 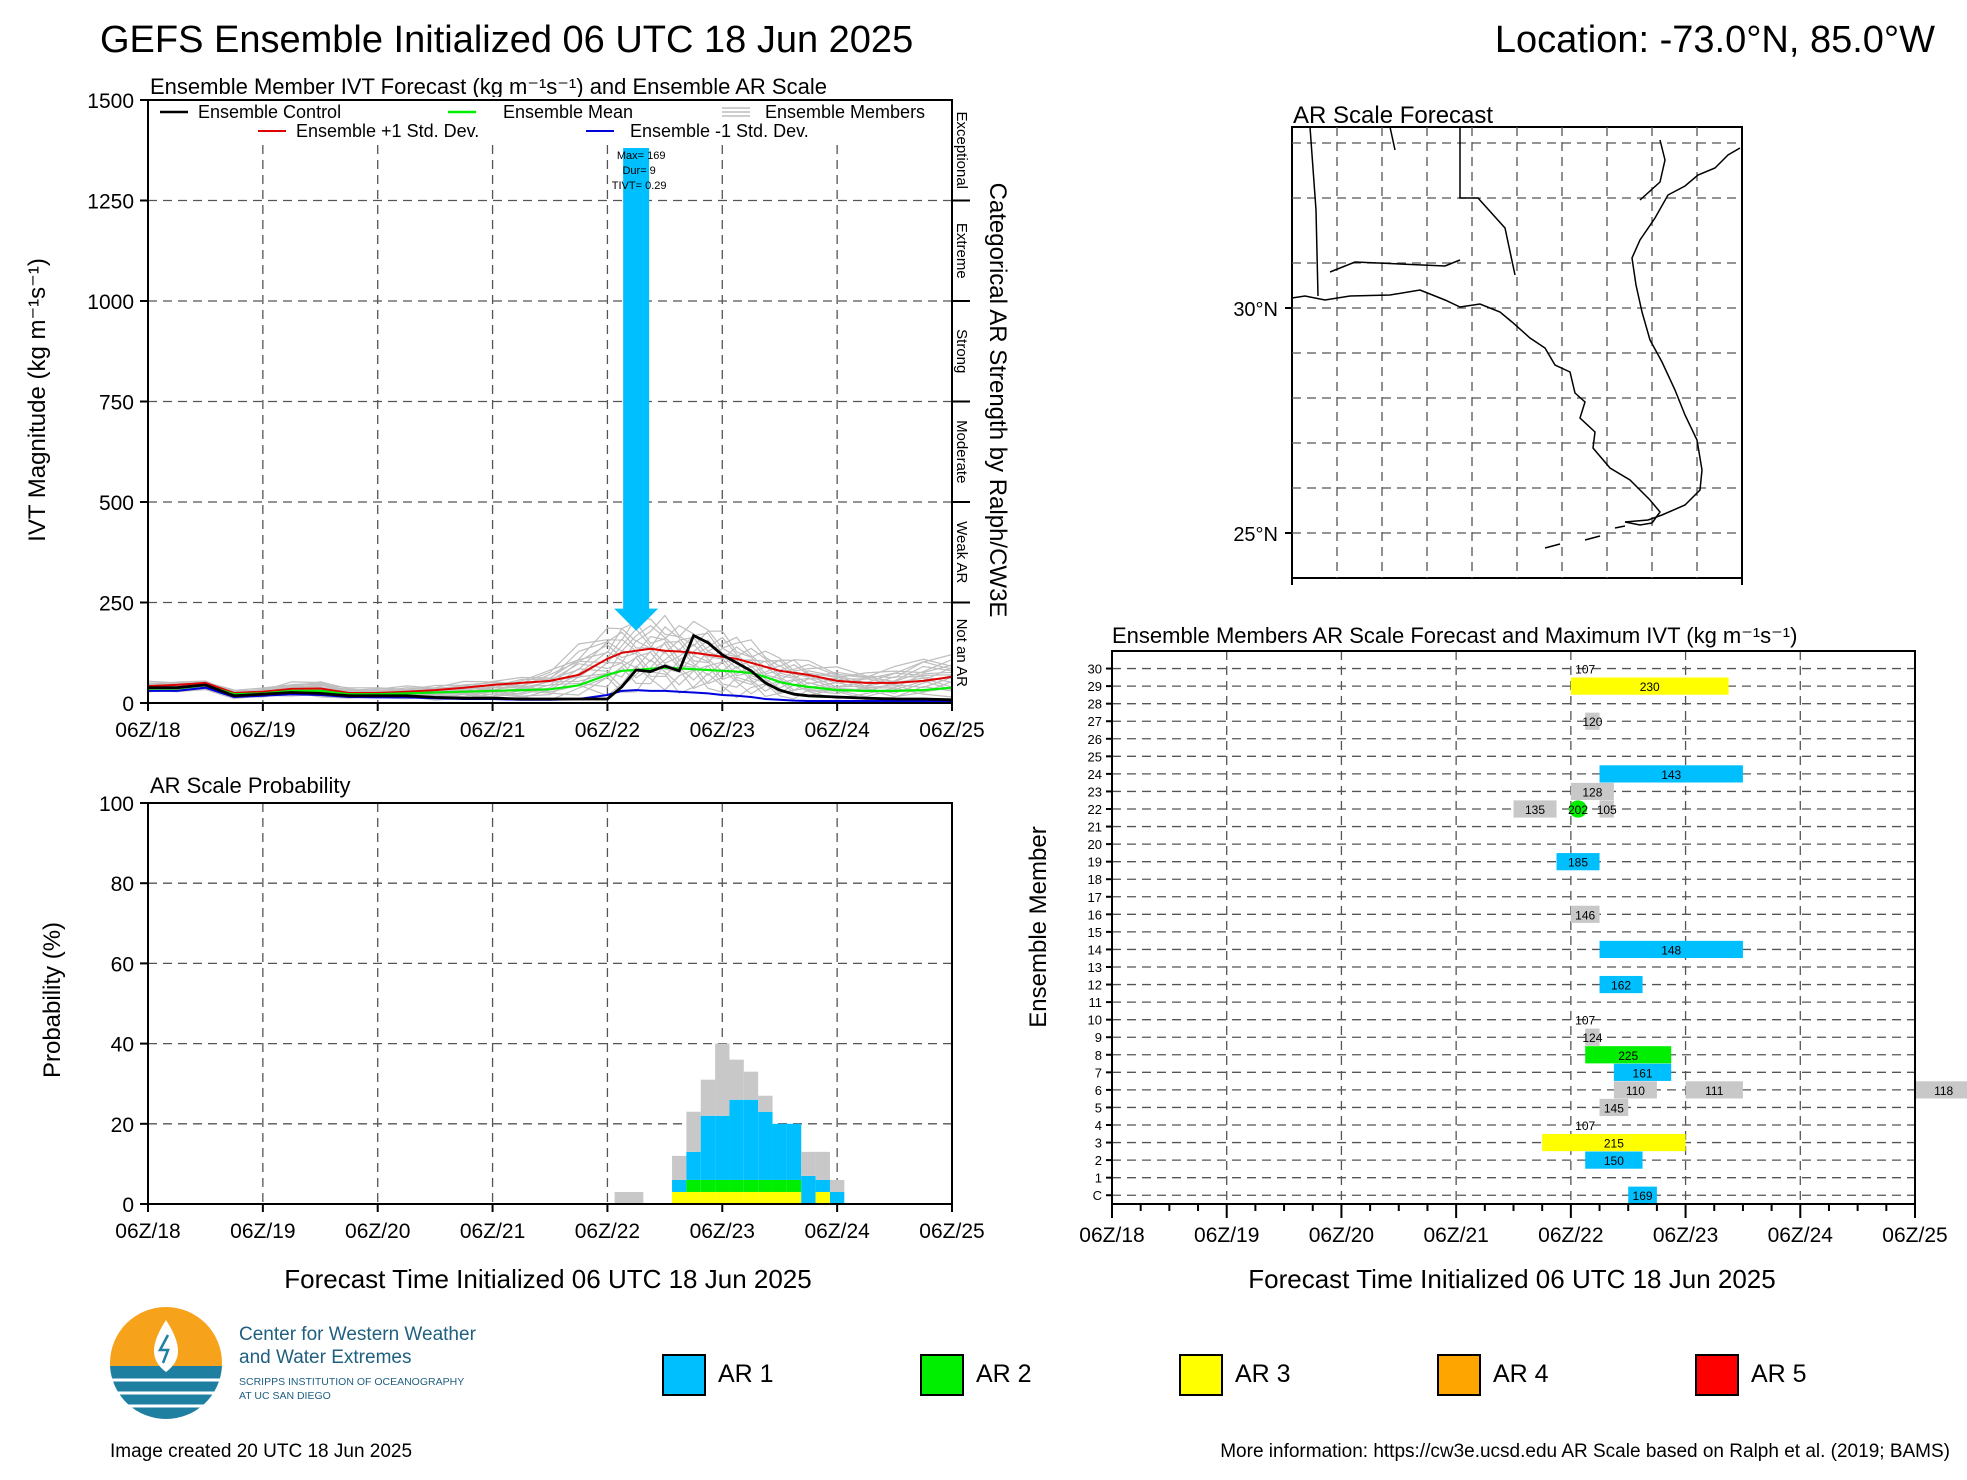 What do you see at coordinates (492, 1231) in the screenshot?
I see `prob-x-tick-label: 06Z/21` at bounding box center [492, 1231].